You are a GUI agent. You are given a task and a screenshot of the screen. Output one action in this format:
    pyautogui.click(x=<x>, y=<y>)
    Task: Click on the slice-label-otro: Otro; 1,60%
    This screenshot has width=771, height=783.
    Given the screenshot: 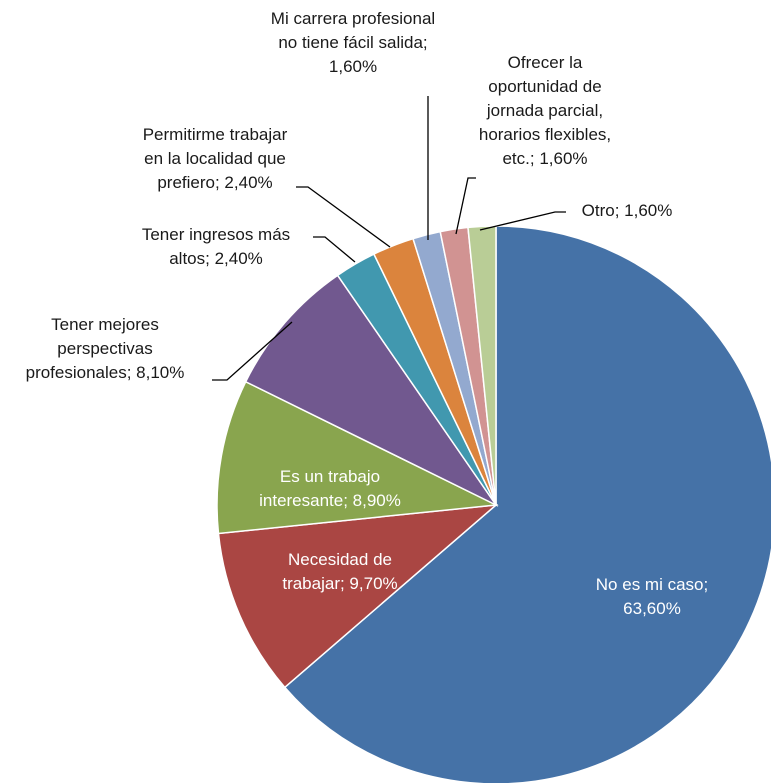 What is the action you would take?
    pyautogui.click(x=627, y=210)
    